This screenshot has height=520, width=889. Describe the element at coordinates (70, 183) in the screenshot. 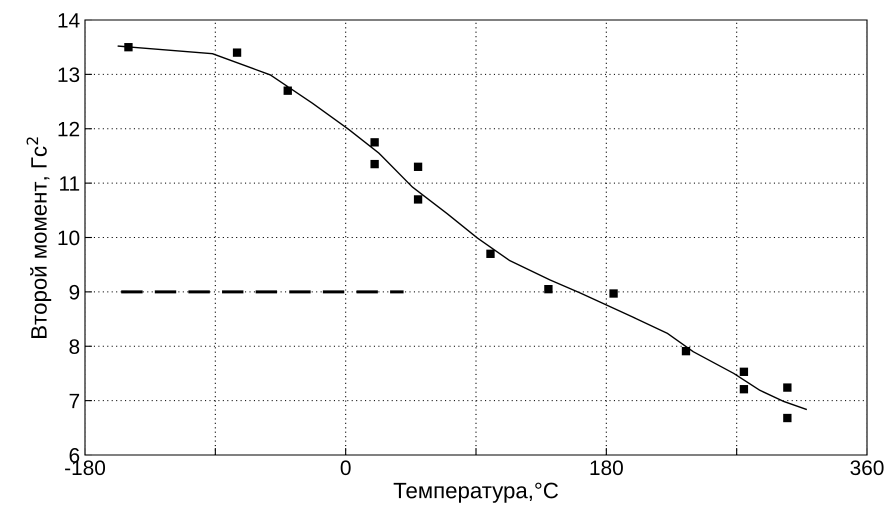

I see `y-tick-label: 11` at that location.